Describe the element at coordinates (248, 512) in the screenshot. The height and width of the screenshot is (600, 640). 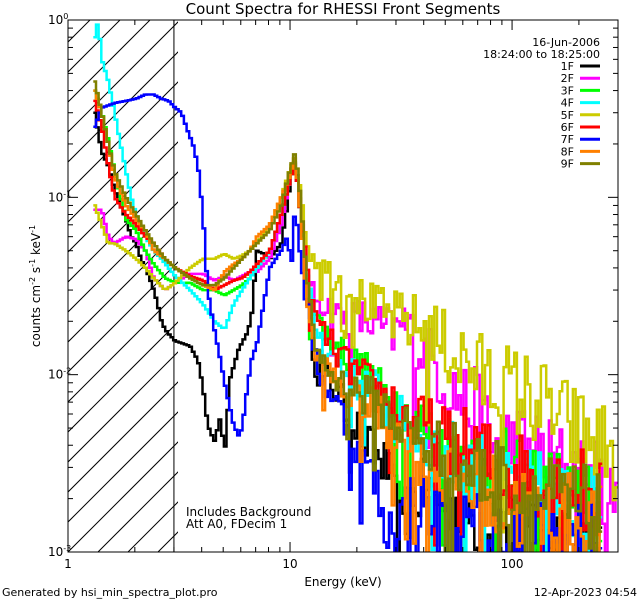
I see `annotation-background: Includes Background` at that location.